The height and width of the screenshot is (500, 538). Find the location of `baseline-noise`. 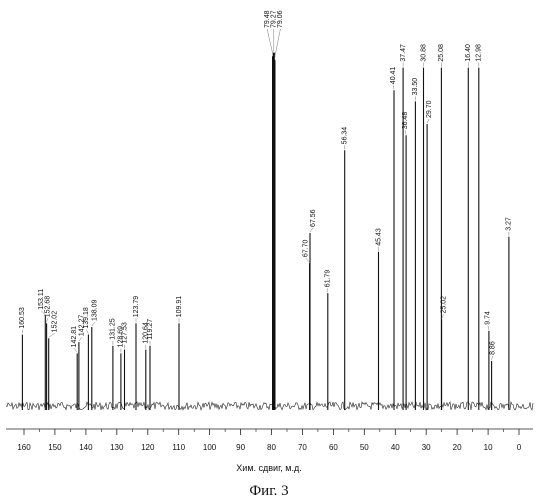

baseline-noise is located at coordinates (269, 406).